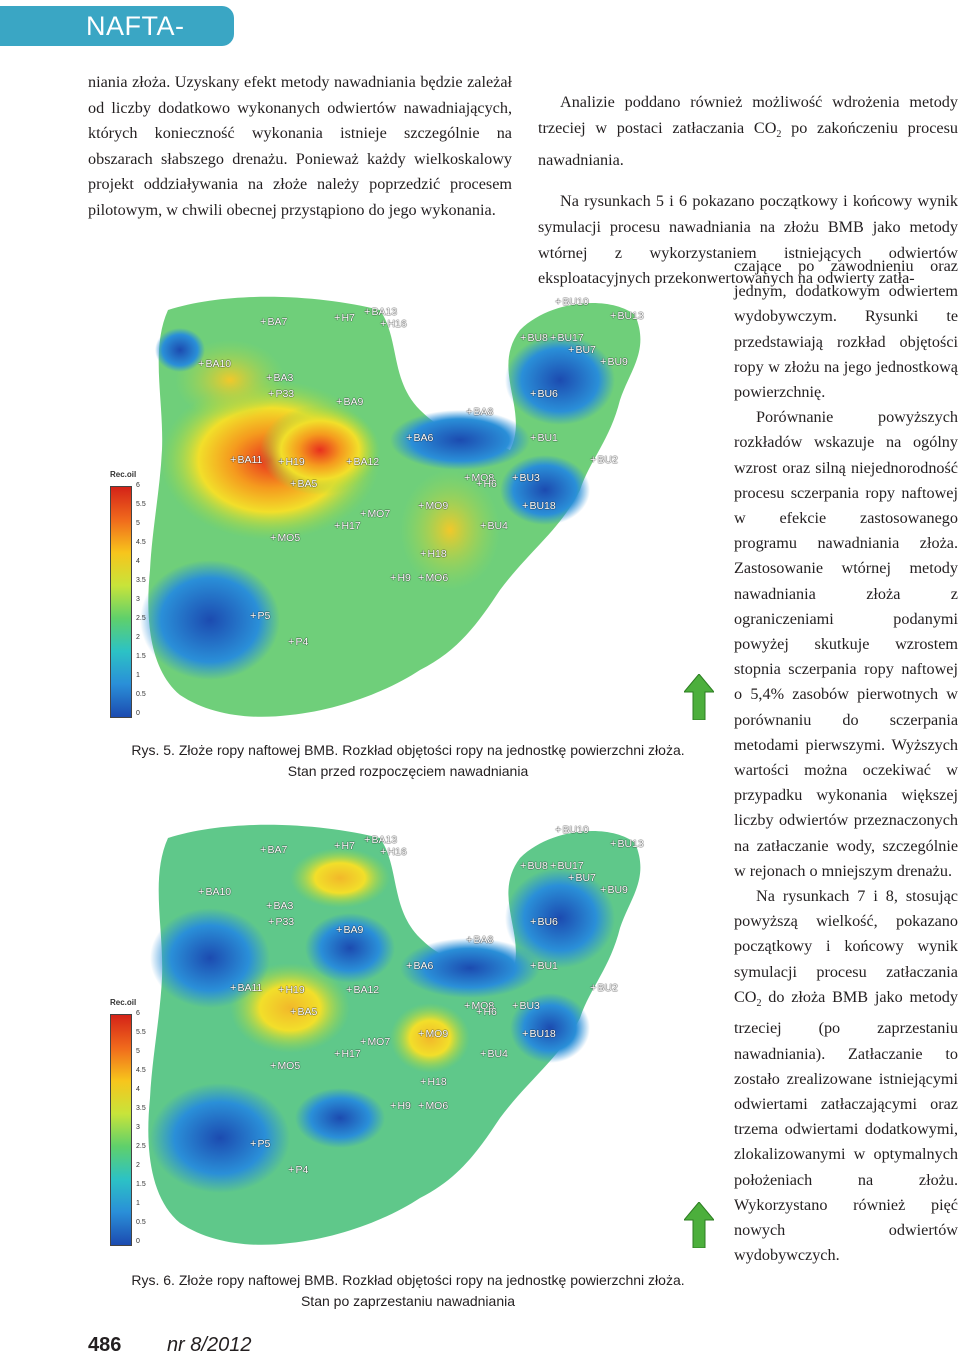 This screenshot has width=960, height=1357. Describe the element at coordinates (105, 1345) in the screenshot. I see `page-number: 486` at that location.